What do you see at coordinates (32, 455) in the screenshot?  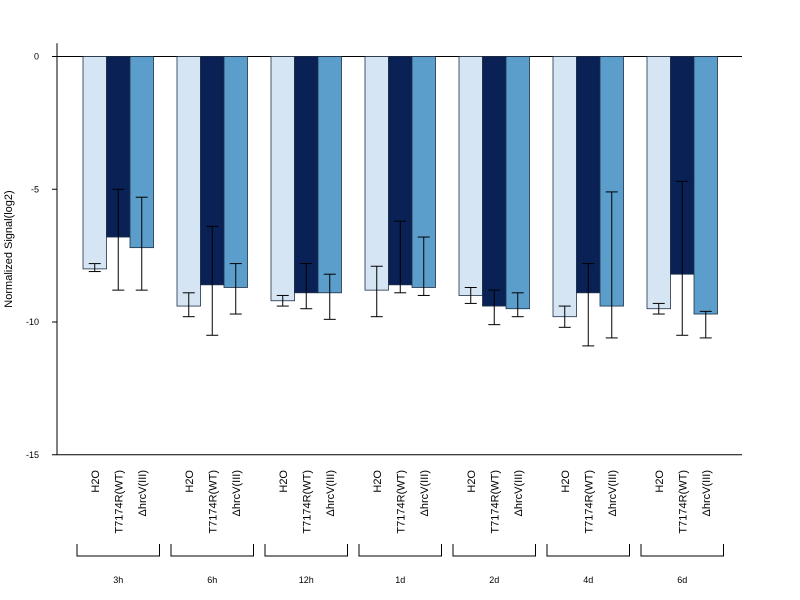 I see `y-tick-label: -15` at bounding box center [32, 455].